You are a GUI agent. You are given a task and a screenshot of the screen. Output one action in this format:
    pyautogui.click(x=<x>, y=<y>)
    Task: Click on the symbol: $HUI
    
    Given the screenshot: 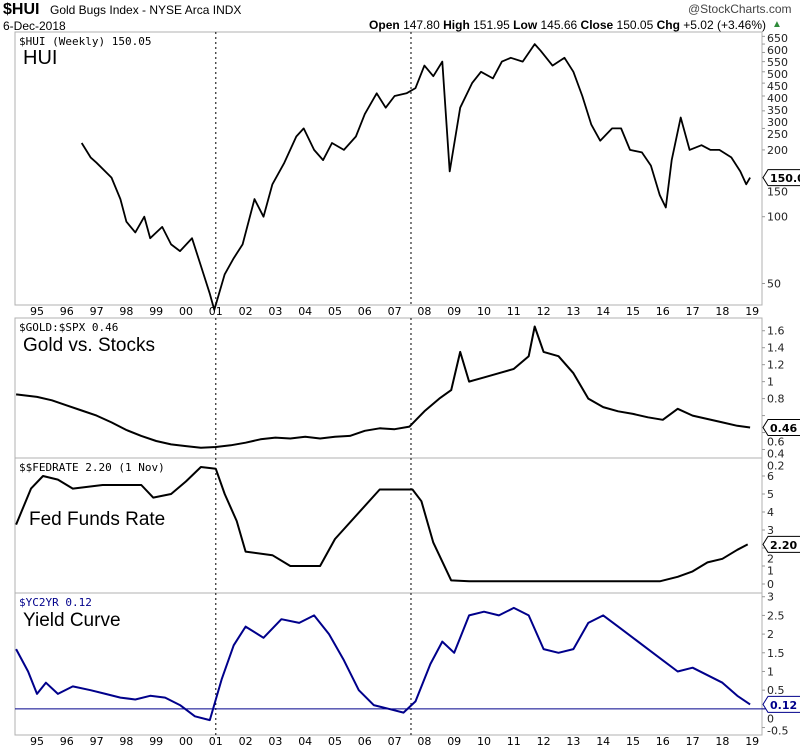 What is the action you would take?
    pyautogui.click(x=21, y=9)
    